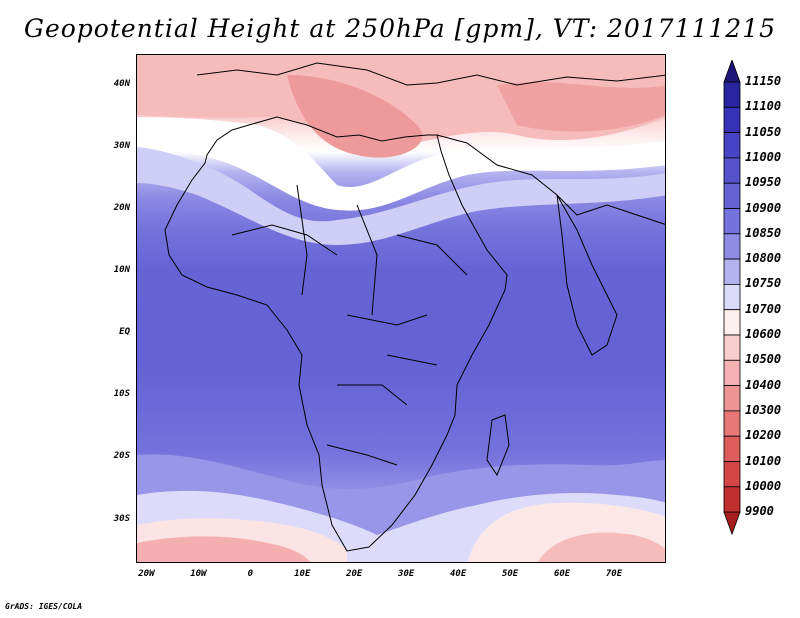 The width and height of the screenshot is (800, 618). Describe the element at coordinates (44, 606) in the screenshot. I see `footer-credit: GrADS: IGES/COLA` at that location.